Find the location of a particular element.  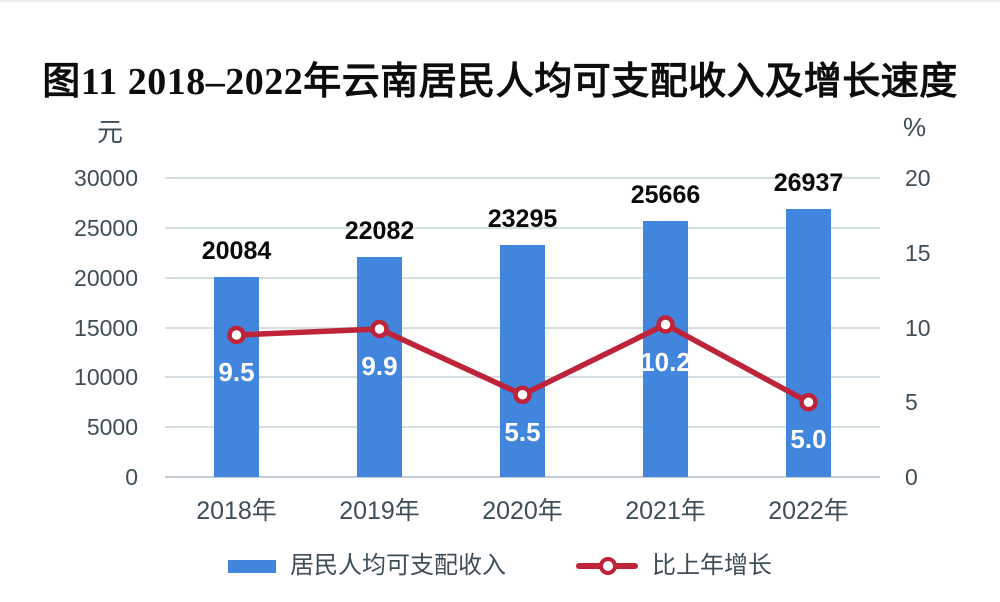

rate-label: 5.5 is located at coordinates (522, 431).